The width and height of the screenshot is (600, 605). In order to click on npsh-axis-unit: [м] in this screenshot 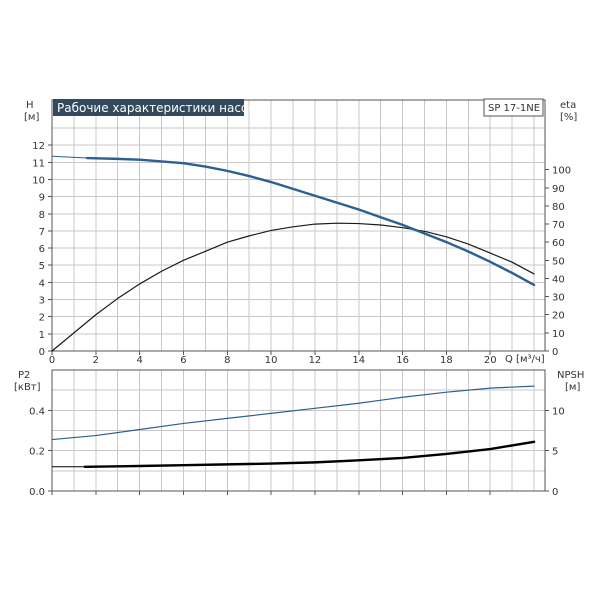, I will do `click(572, 387)`.